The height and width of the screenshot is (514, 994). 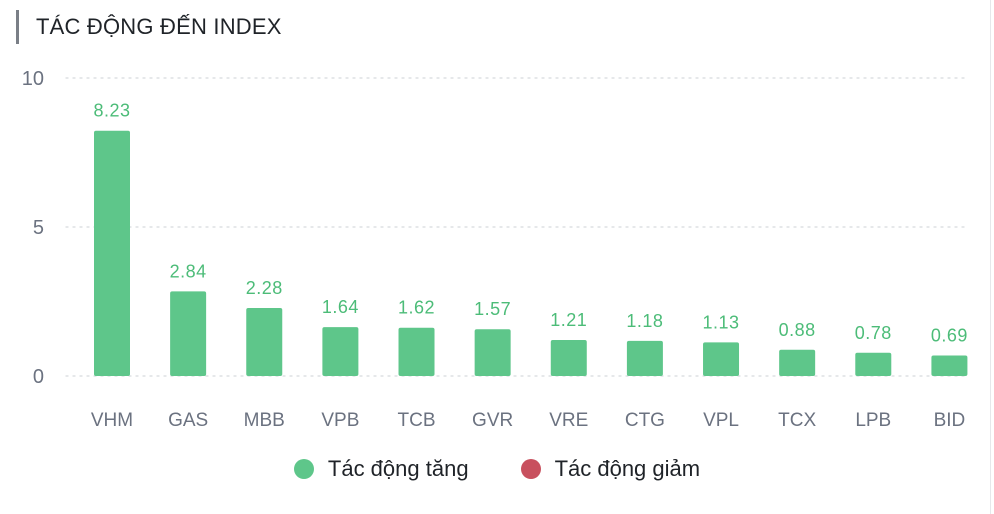 What do you see at coordinates (492, 309) in the screenshot?
I see `data-label: 1.57` at bounding box center [492, 309].